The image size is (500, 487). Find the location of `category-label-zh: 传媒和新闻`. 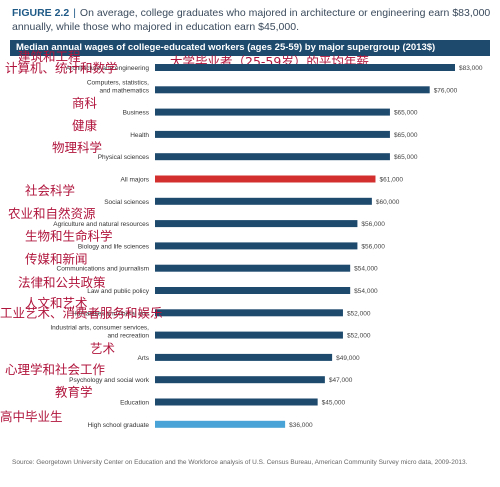

category-label-zh: 传媒和新闻 is located at coordinates (56, 259).